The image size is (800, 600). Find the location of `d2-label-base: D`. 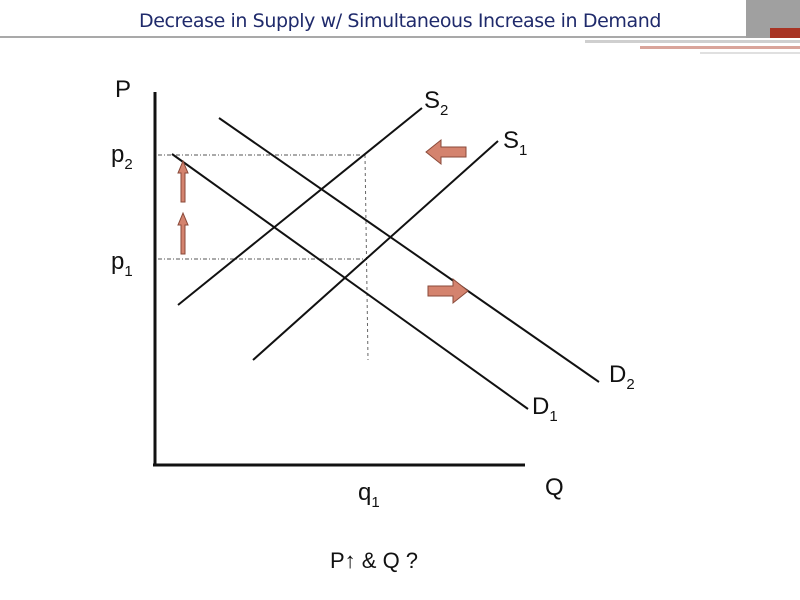

d2-label-base: D is located at coordinates (617, 374).